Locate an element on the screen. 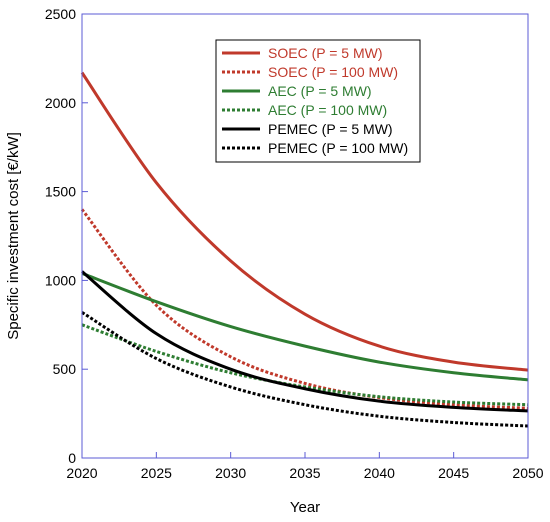 This screenshot has height=522, width=550. y-tick-label: 1000 is located at coordinates (60, 280).